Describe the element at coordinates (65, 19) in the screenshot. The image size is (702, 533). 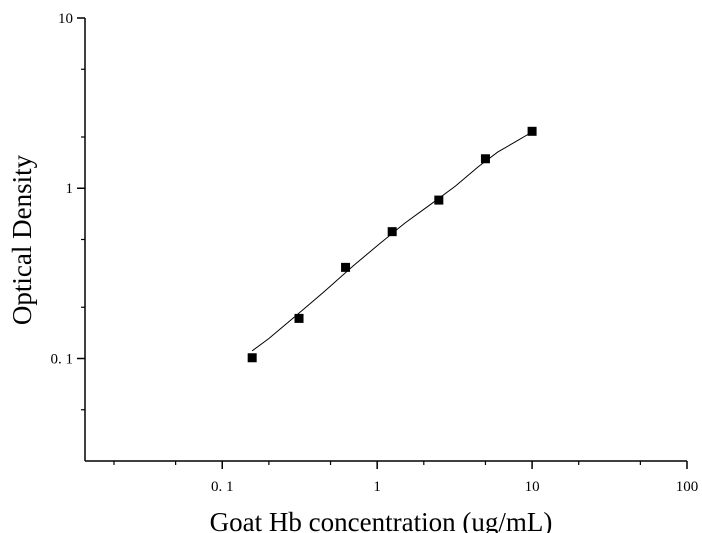
I see `y-tick-label: 10` at that location.